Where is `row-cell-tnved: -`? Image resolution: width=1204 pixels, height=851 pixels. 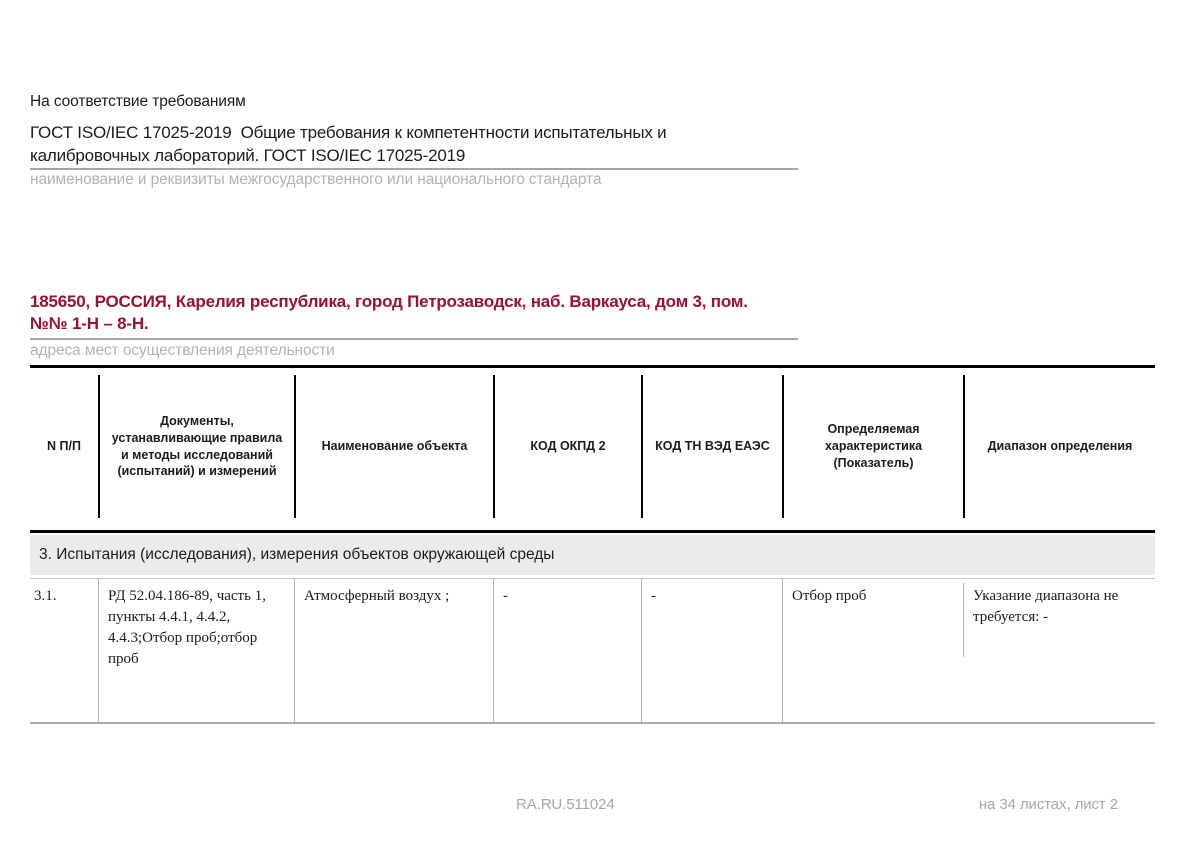
row-cell-tnved: - is located at coordinates (711, 650).